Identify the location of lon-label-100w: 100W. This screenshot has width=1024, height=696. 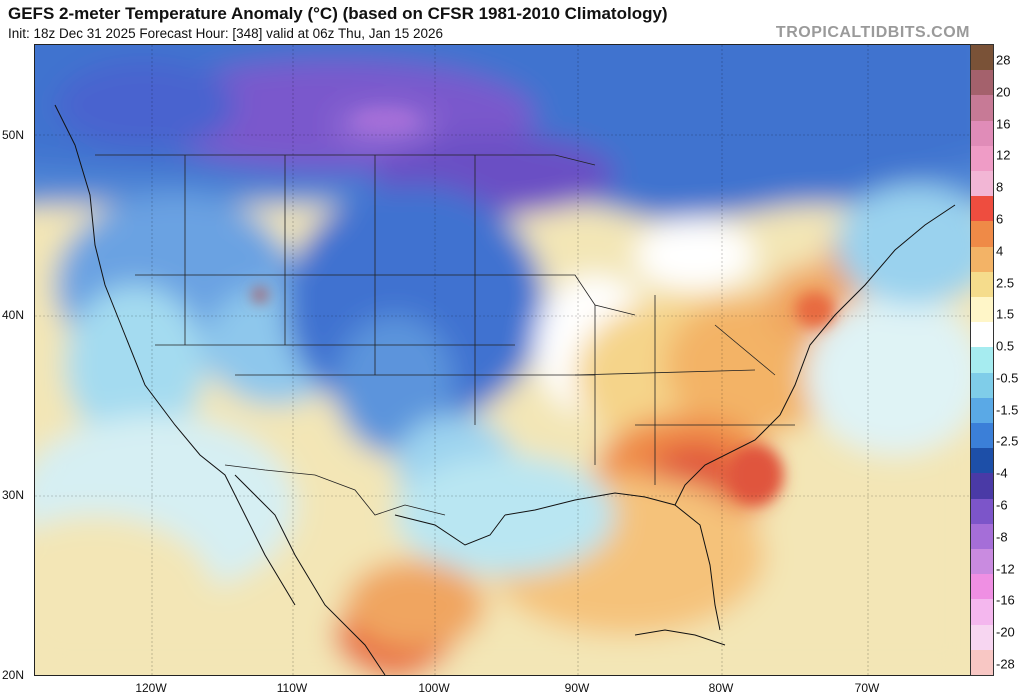
(434, 688).